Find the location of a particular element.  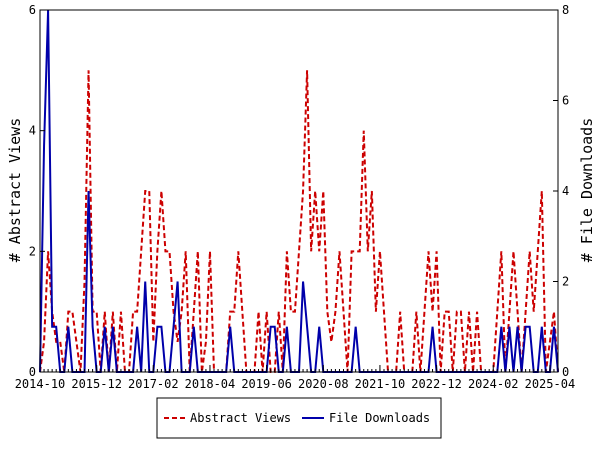

right-tick-label: 4 is located at coordinates (565, 191).